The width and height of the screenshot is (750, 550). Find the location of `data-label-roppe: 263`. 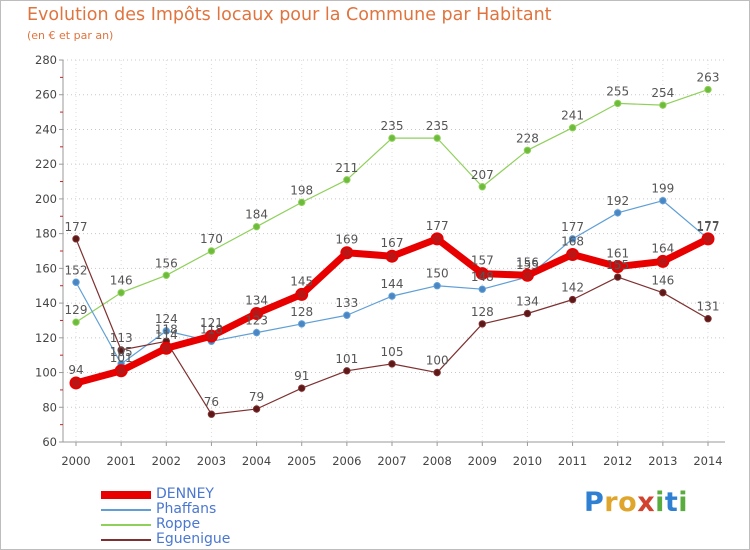

data-label-roppe: 263 is located at coordinates (708, 78).